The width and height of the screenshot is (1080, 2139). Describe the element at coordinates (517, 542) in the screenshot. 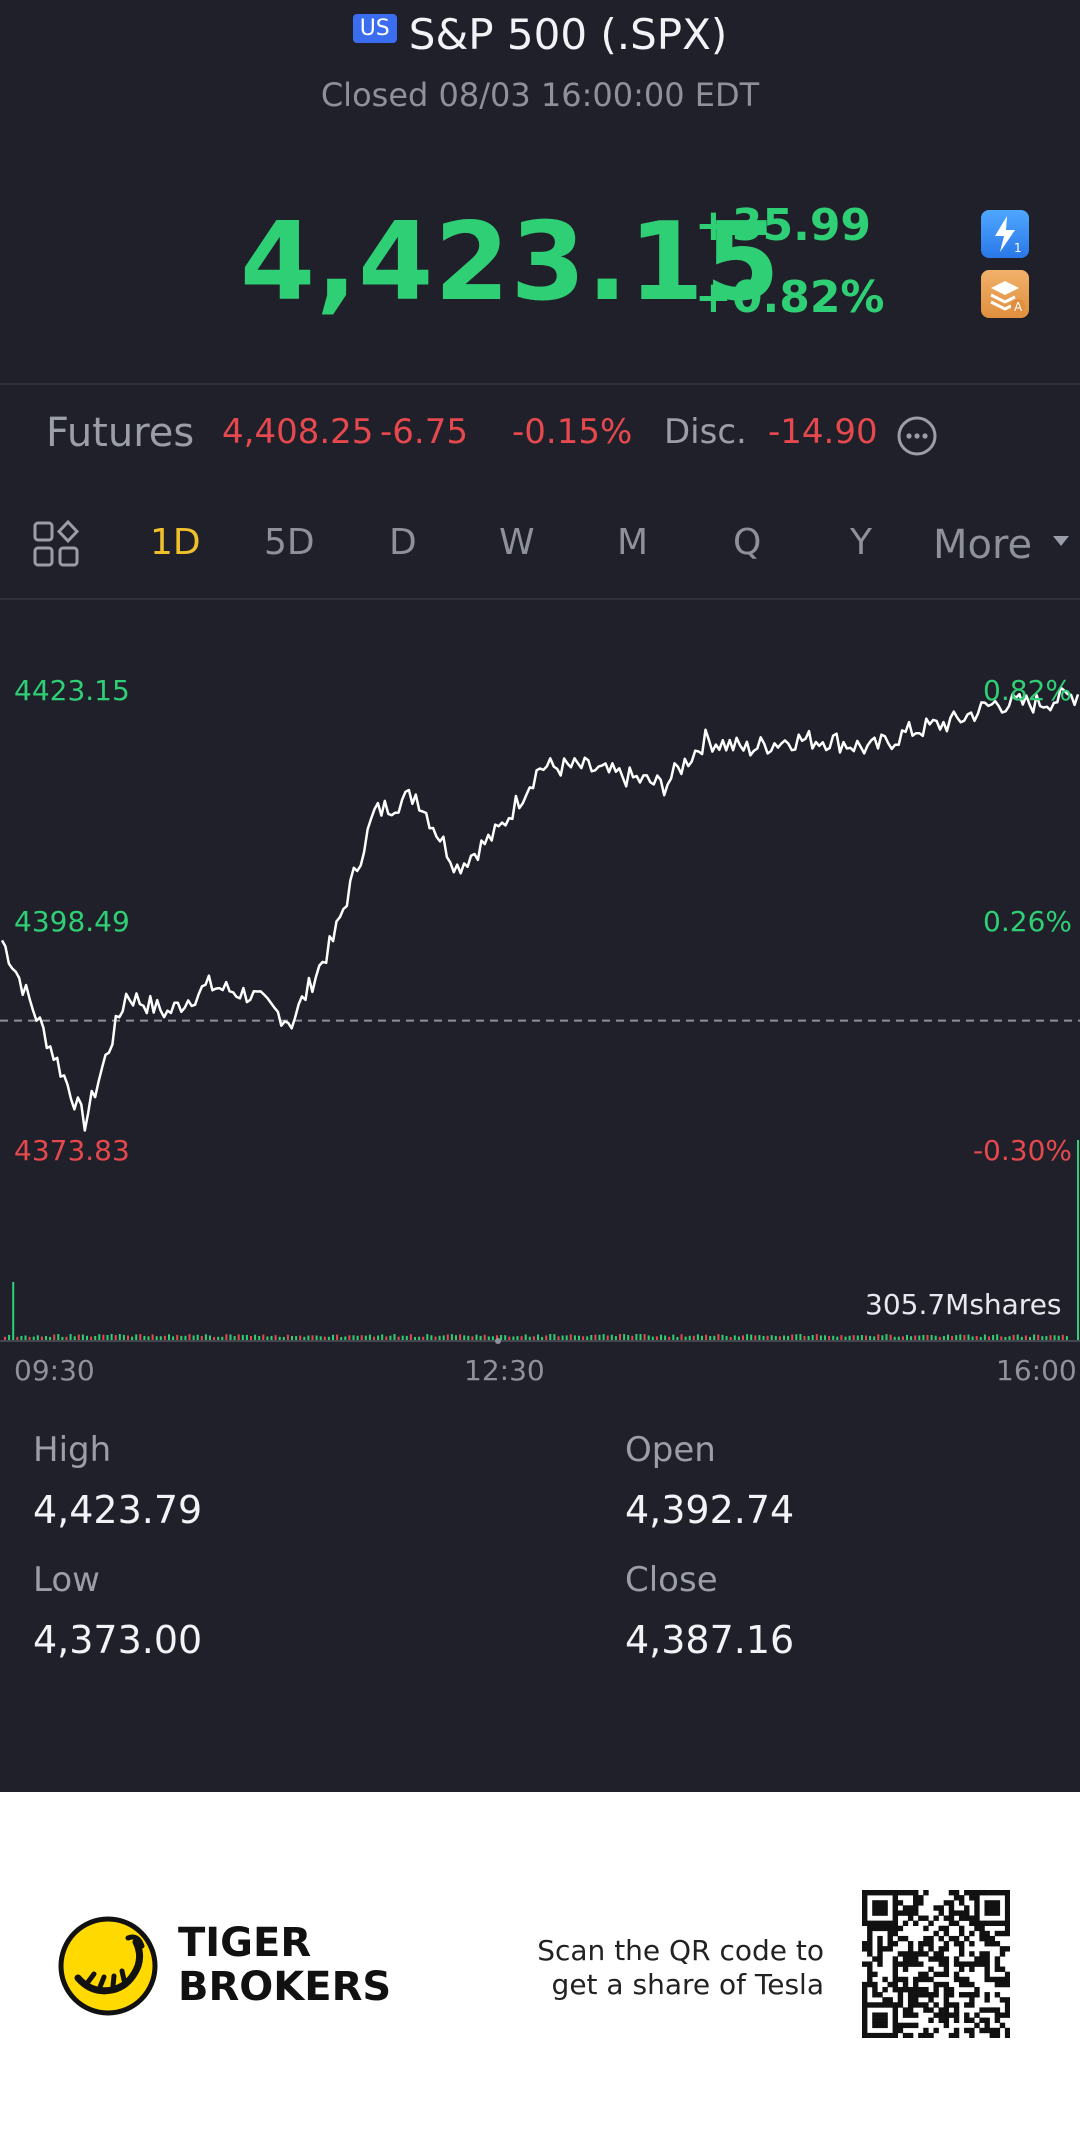

I see `tab-w: W` at that location.